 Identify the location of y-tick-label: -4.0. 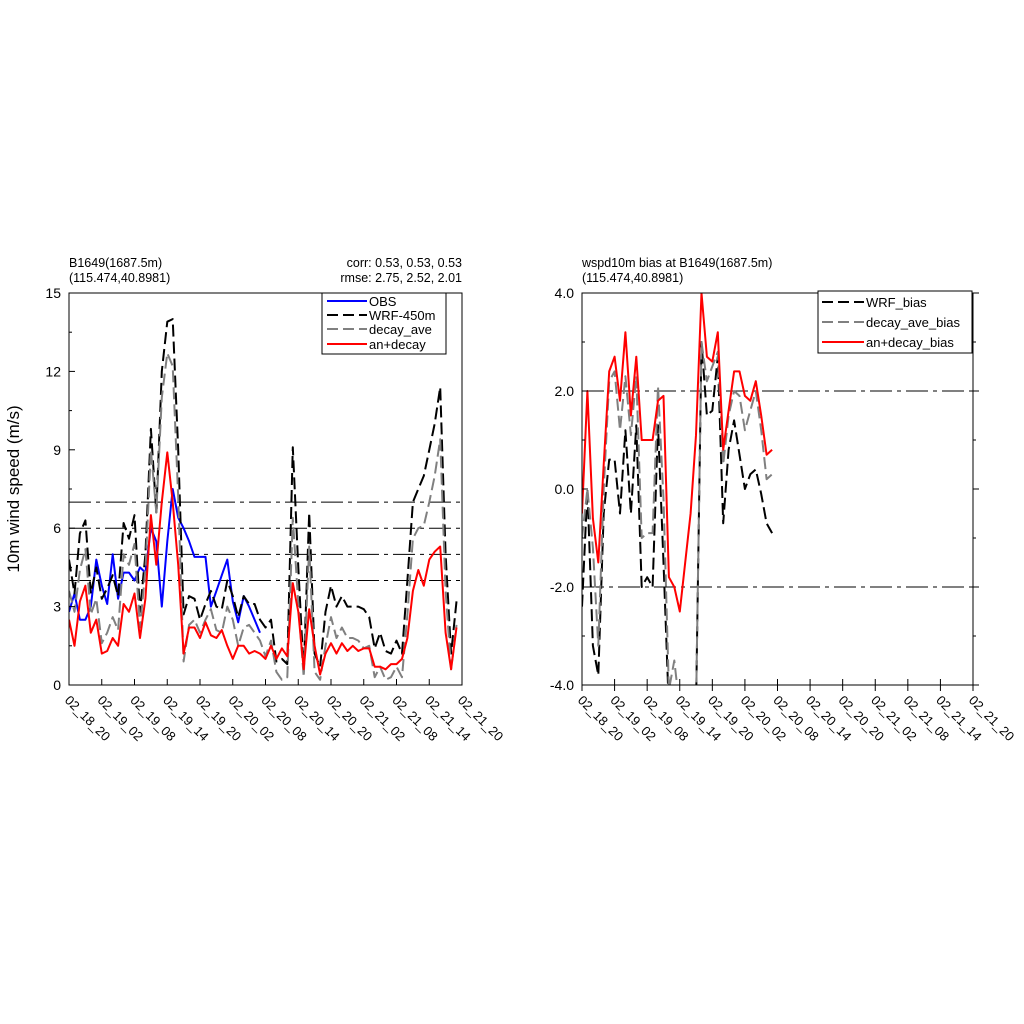
(562, 685).